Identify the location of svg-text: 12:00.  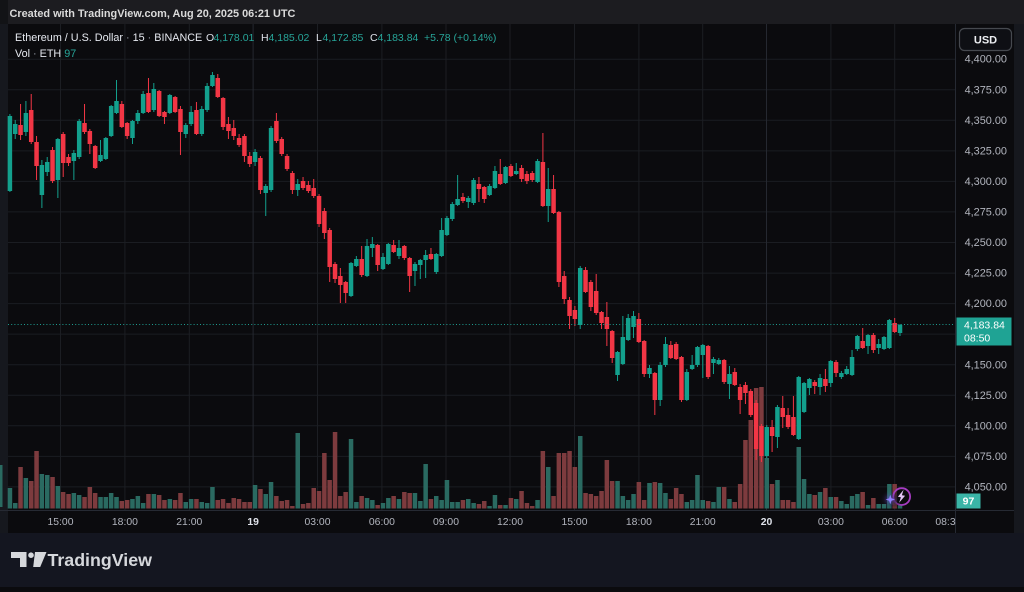
(510, 522).